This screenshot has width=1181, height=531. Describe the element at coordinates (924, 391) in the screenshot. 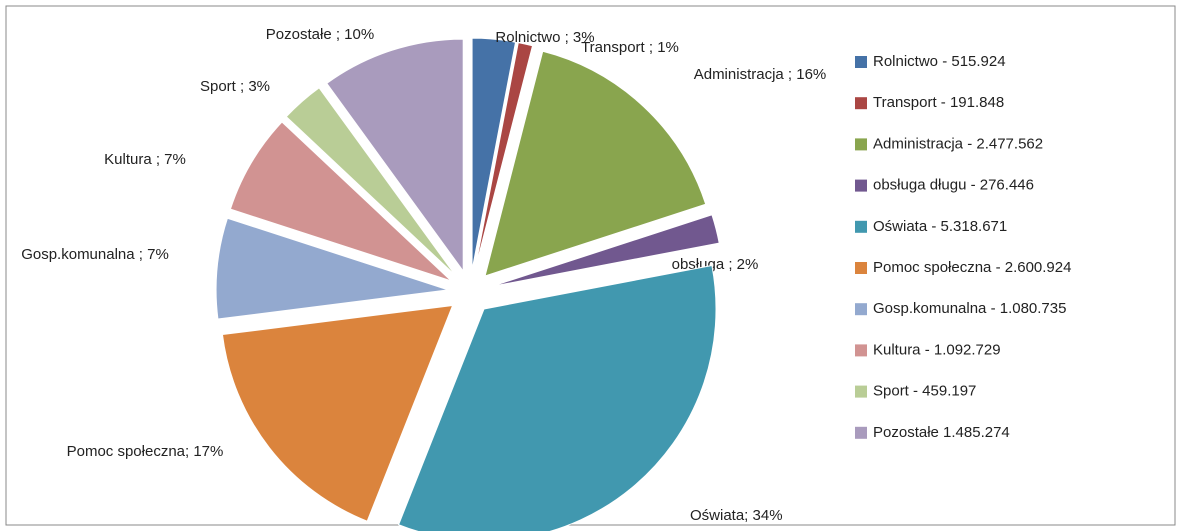

I see `legend-label: Sport - 459.197` at that location.